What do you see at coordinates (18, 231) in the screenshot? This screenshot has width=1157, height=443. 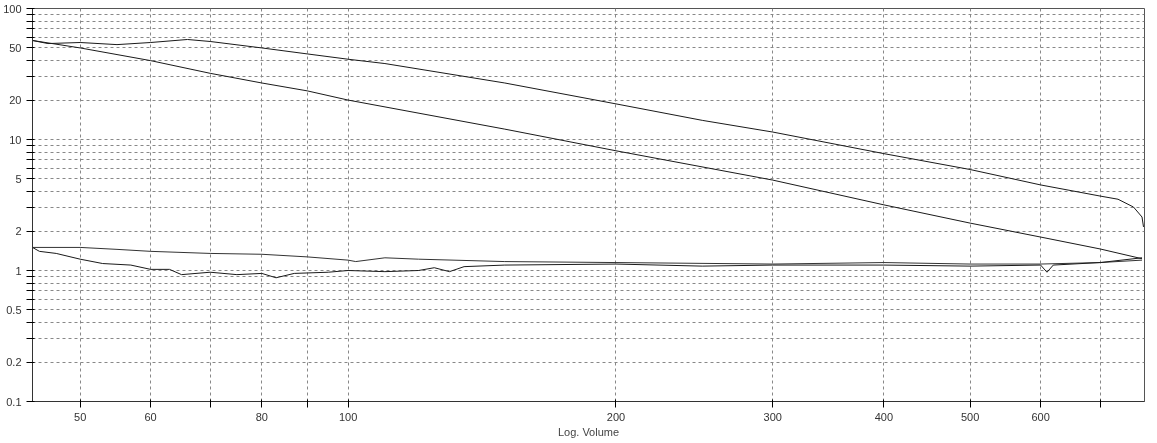 I see `y-tick-label: 2` at bounding box center [18, 231].